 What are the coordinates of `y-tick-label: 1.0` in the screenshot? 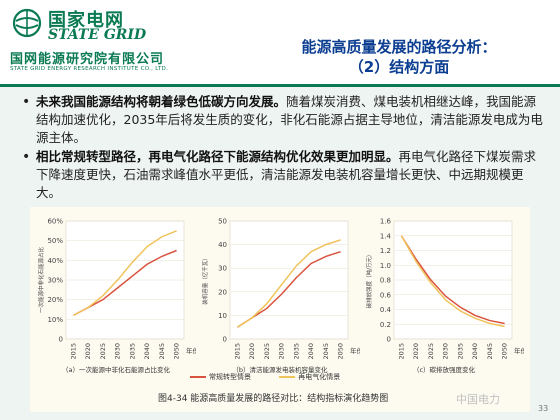 It's located at (385, 266).